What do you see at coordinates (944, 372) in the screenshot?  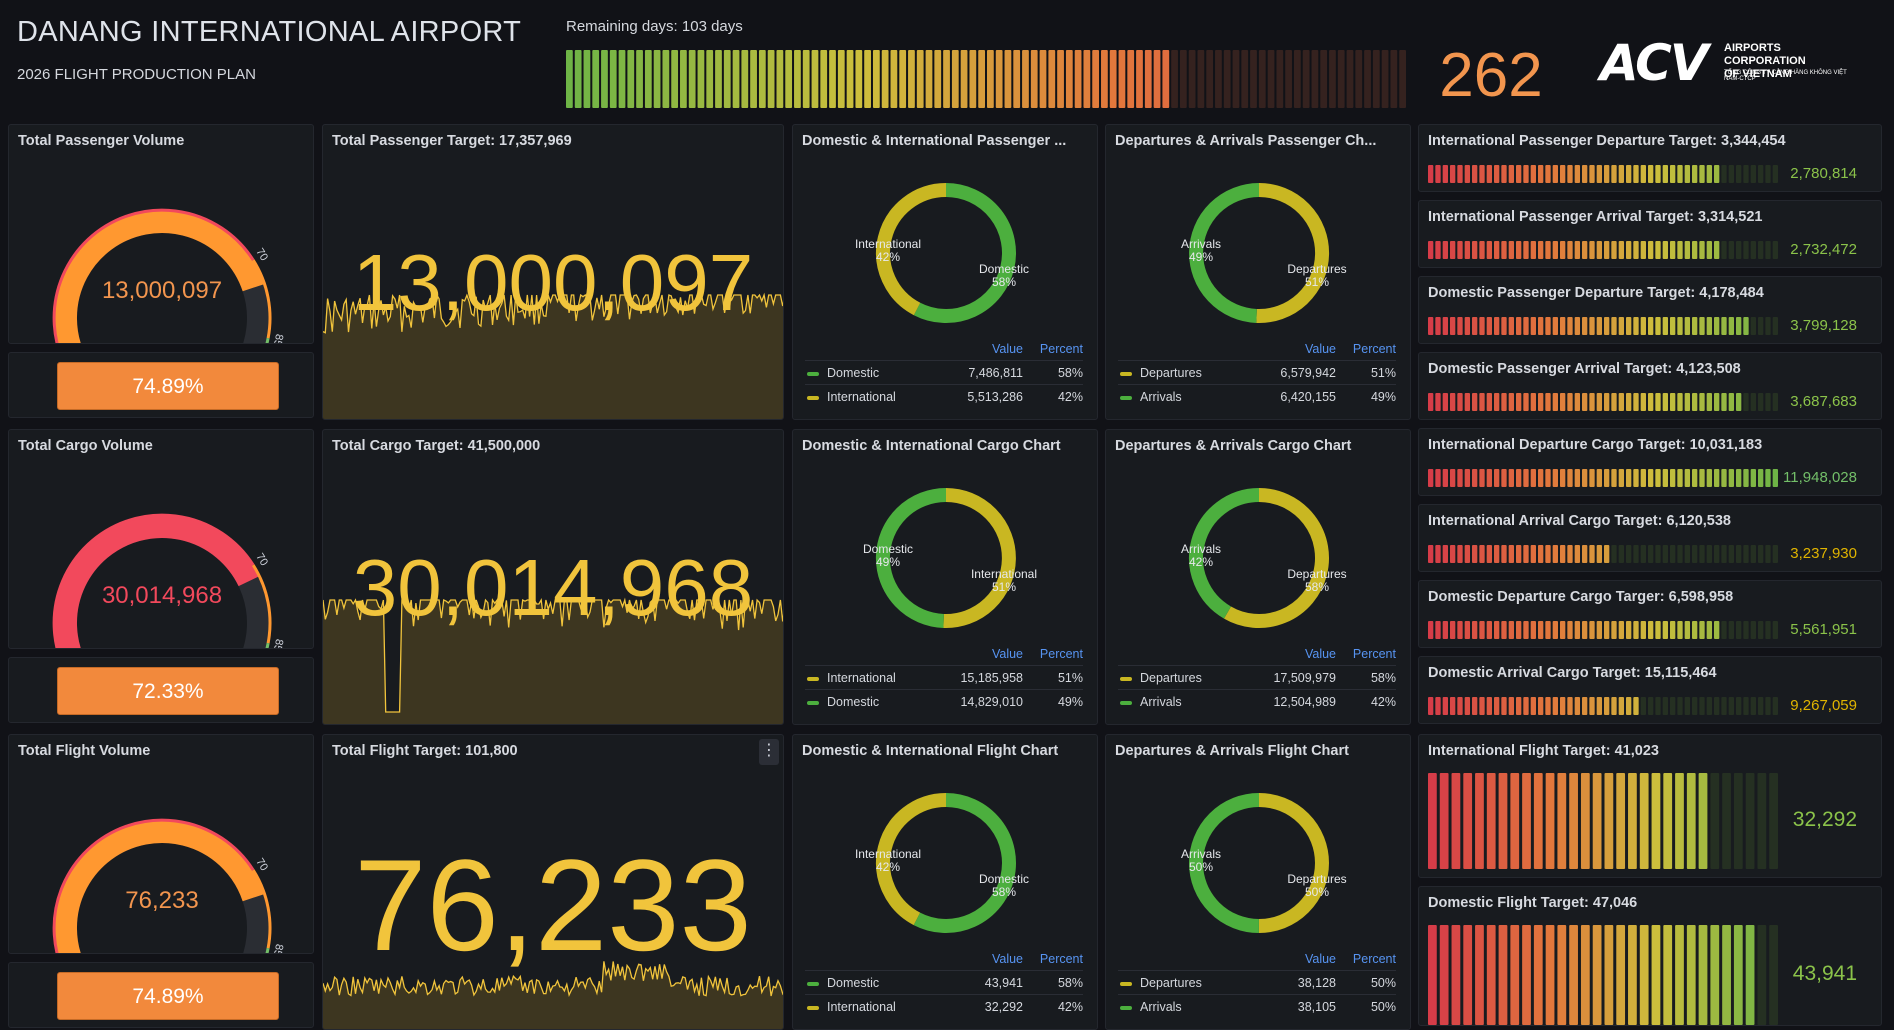 I see `legend-row: Domestic 7,486,811 58%` at bounding box center [944, 372].